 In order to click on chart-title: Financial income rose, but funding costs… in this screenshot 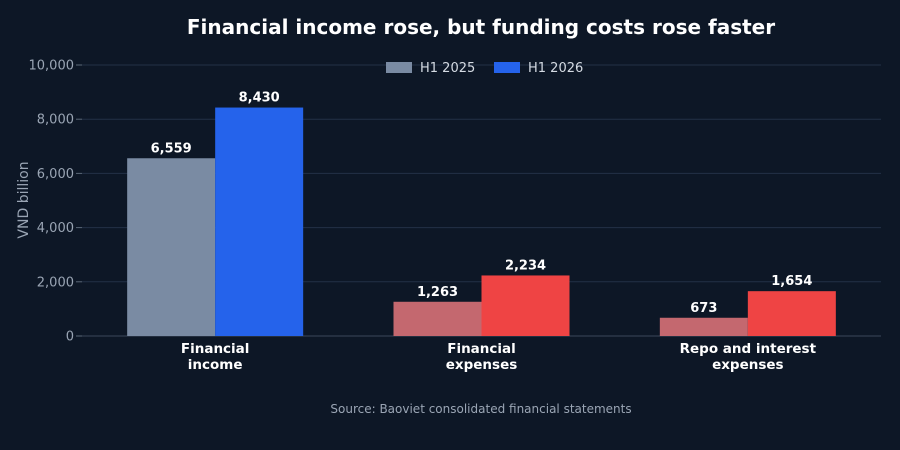, I will do `click(481, 27)`.